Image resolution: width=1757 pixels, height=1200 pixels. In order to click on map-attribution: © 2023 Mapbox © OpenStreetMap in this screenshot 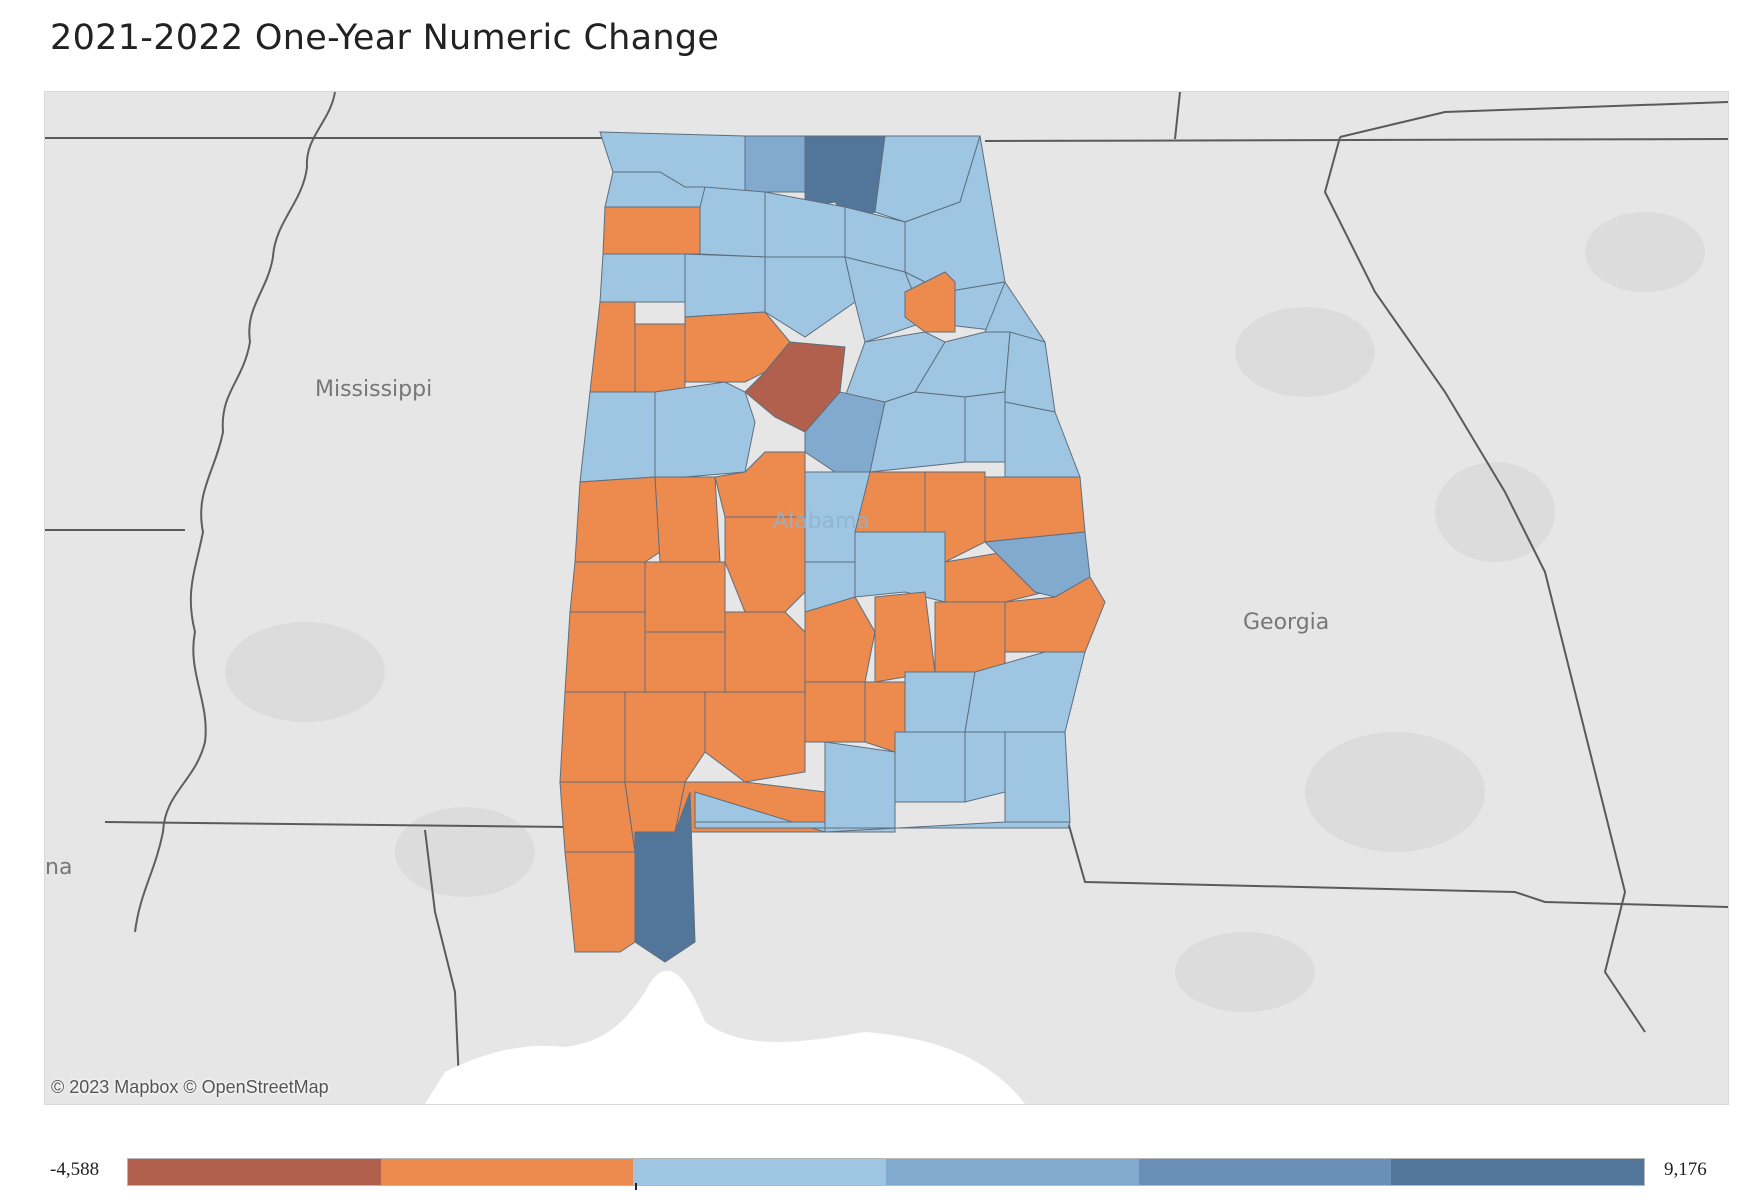, I will do `click(190, 1087)`.